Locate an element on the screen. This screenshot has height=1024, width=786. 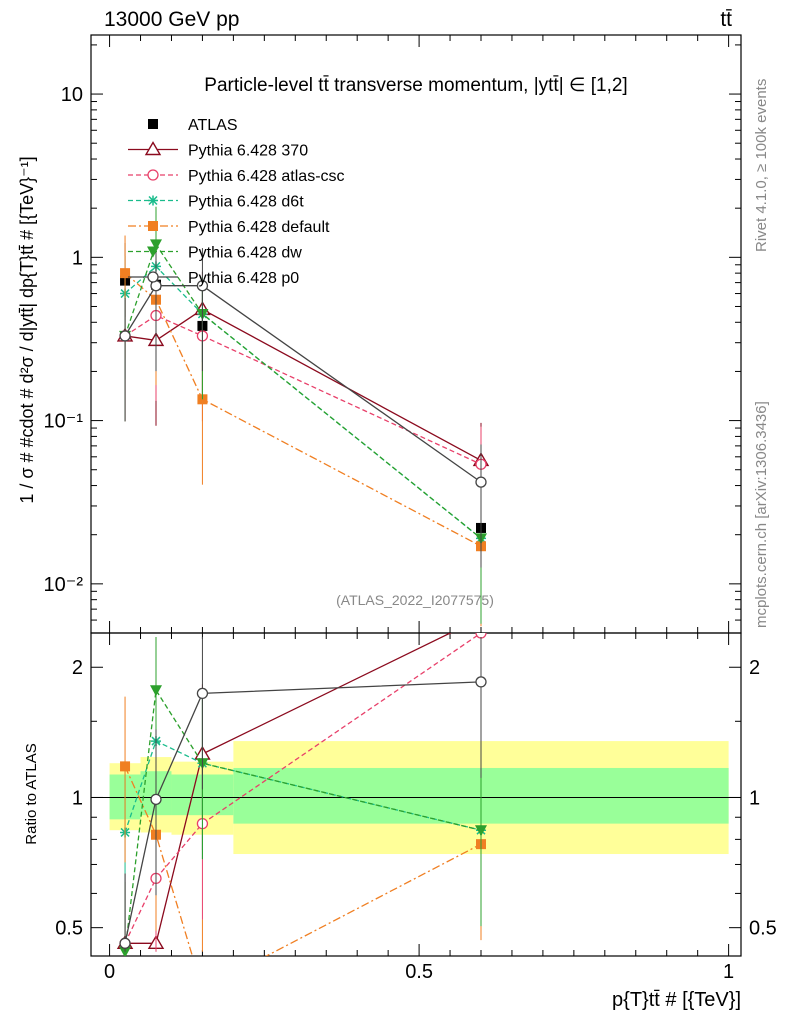
point-pythia-6-428-dw is located at coordinates (156, 245).